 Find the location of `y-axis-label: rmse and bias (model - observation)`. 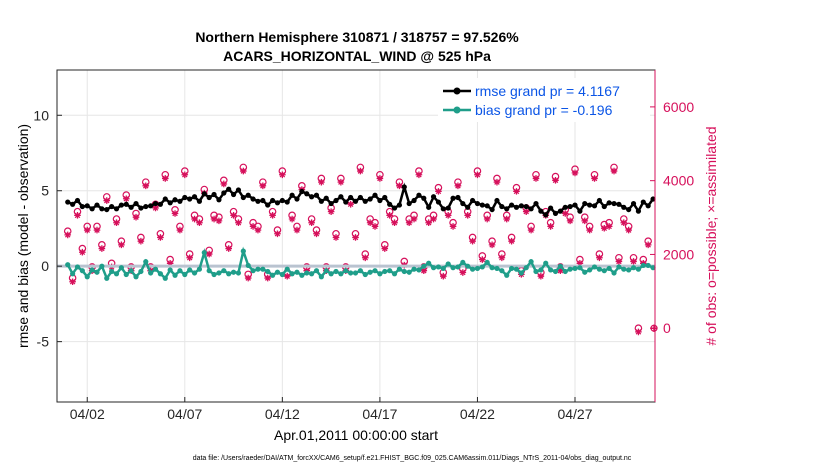

y-axis-label: rmse and bias (model - observation) is located at coordinates (23, 236).